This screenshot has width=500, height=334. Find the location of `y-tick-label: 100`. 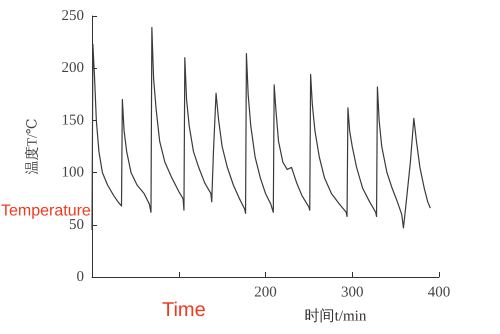

y-tick-label: 100 is located at coordinates (73, 172).